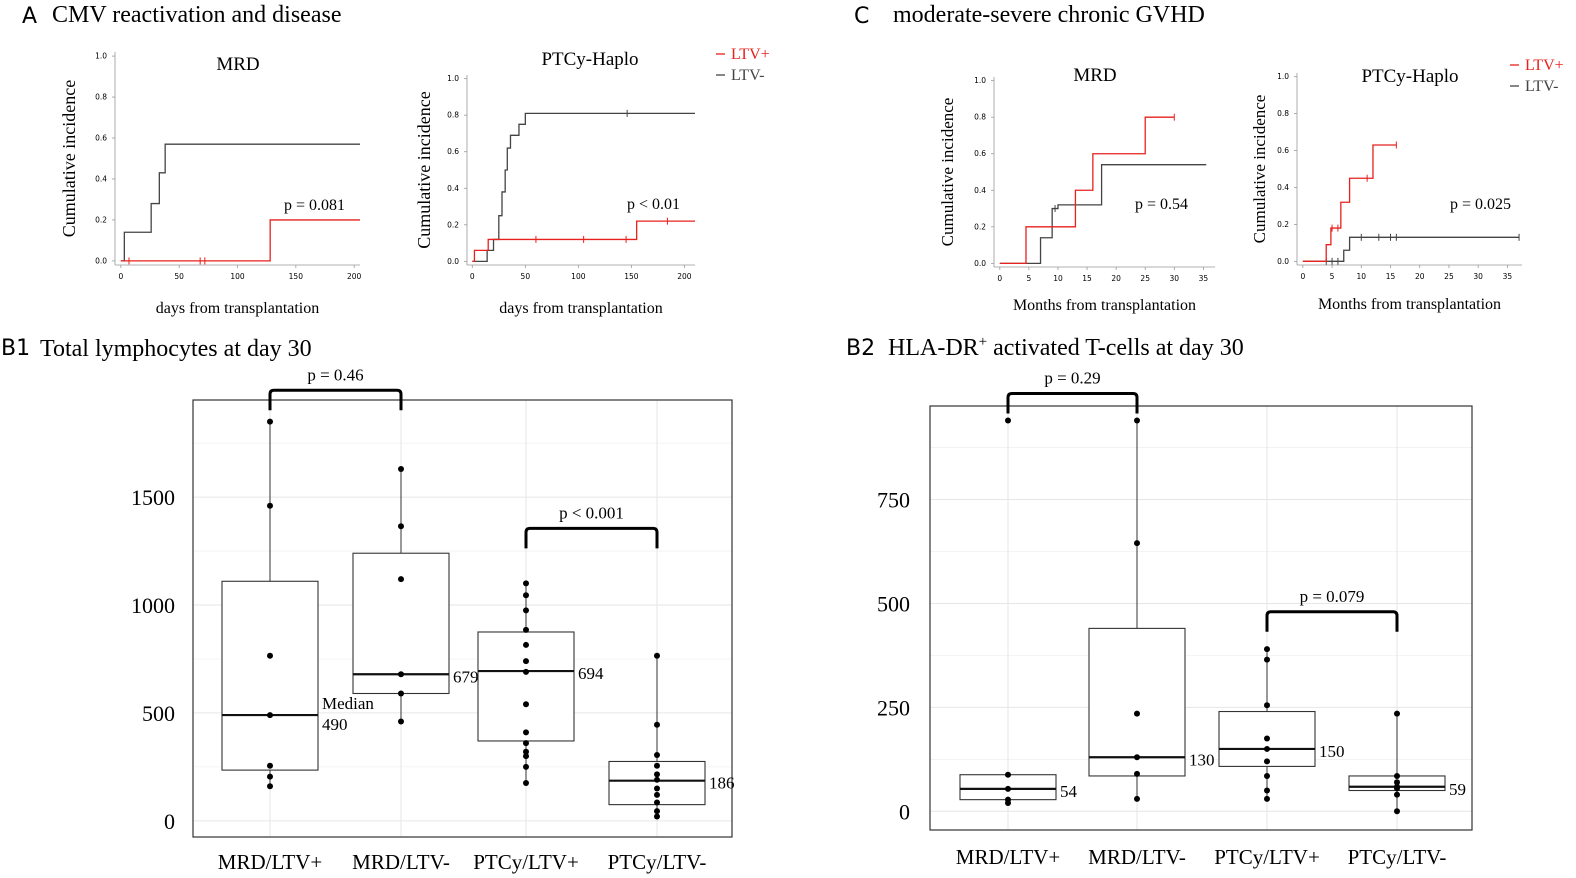 This screenshot has height=878, width=1576. What do you see at coordinates (861, 16) in the screenshot?
I see `panel-C-letter: C` at bounding box center [861, 16].